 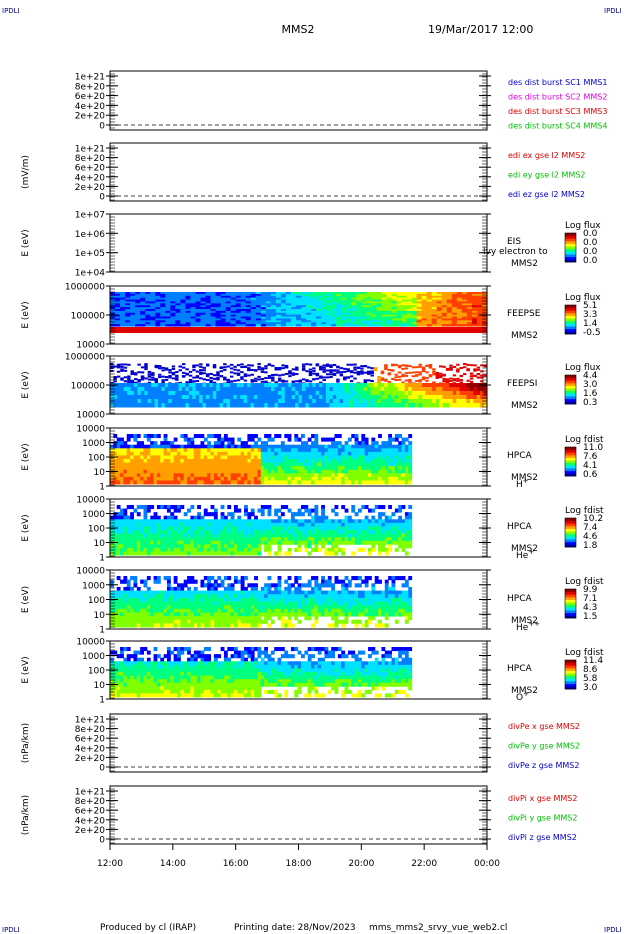 What do you see at coordinates (90, 188) in the screenshot?
I see `y-tick-label: 2e+20` at bounding box center [90, 188].